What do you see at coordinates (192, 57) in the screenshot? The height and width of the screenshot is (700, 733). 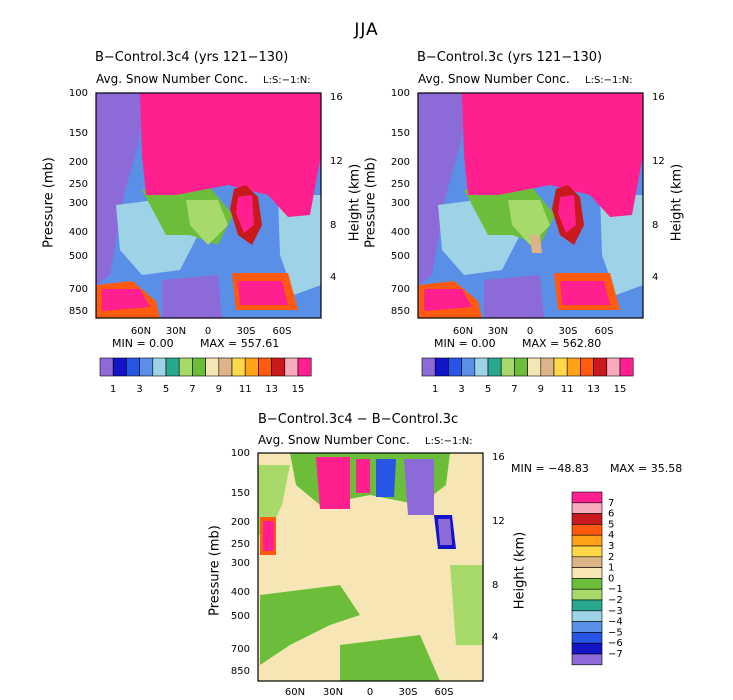 I see `panel1-title: B−Control.3c4 (yrs 121−130)` at bounding box center [192, 57].